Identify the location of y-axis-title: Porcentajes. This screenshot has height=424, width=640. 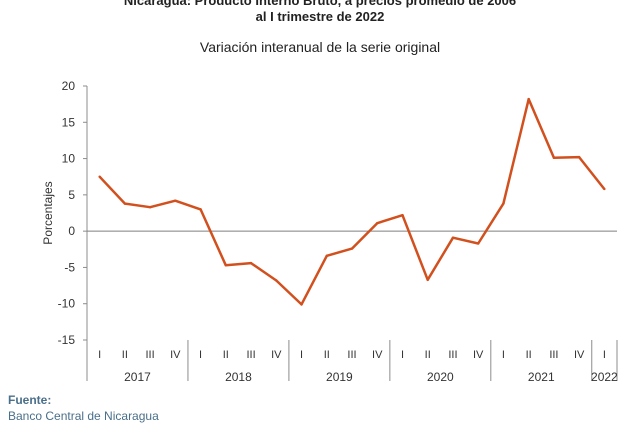
(48, 212).